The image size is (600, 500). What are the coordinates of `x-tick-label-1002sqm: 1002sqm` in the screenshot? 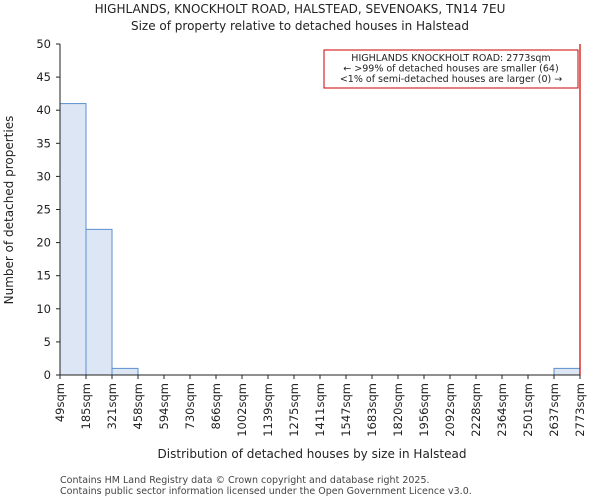 It's located at (242, 410).